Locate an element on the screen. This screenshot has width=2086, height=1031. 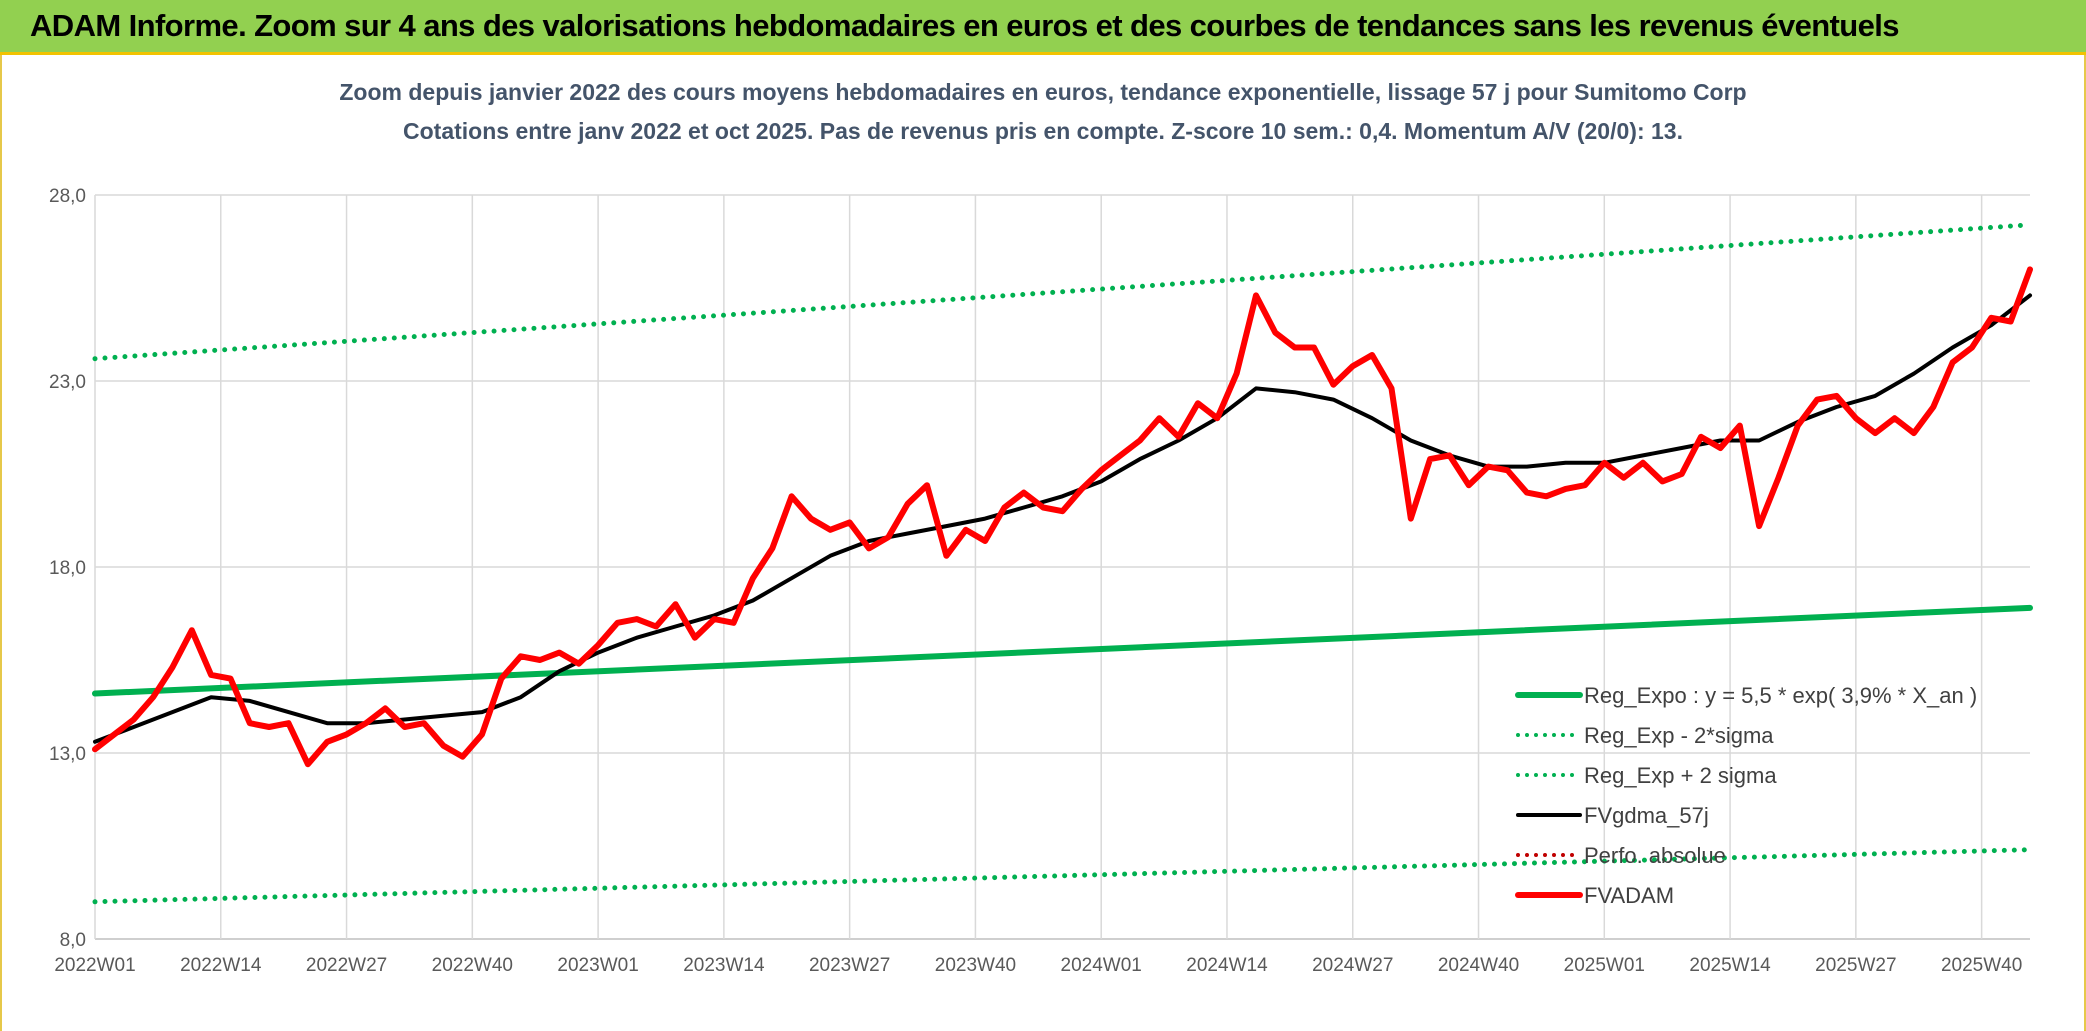
x-tick-label: 2024W14 is located at coordinates (1227, 965).